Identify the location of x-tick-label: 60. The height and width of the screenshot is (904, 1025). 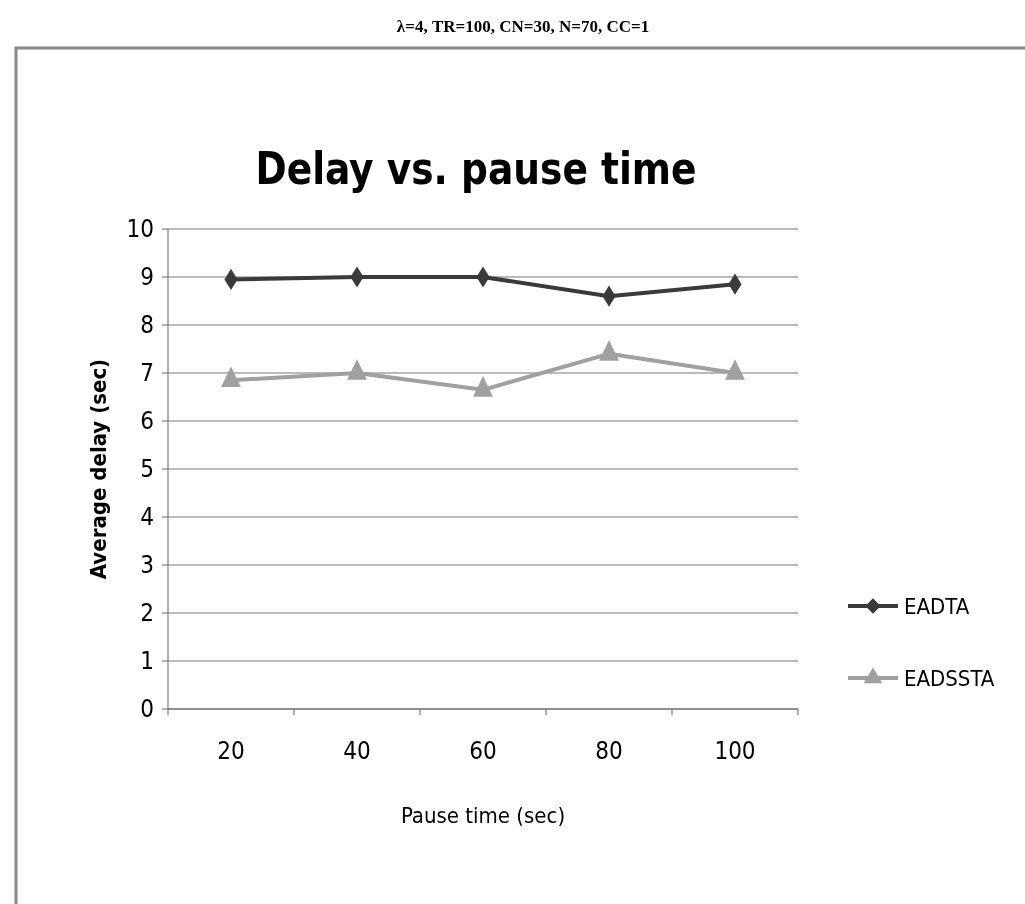
(483, 751).